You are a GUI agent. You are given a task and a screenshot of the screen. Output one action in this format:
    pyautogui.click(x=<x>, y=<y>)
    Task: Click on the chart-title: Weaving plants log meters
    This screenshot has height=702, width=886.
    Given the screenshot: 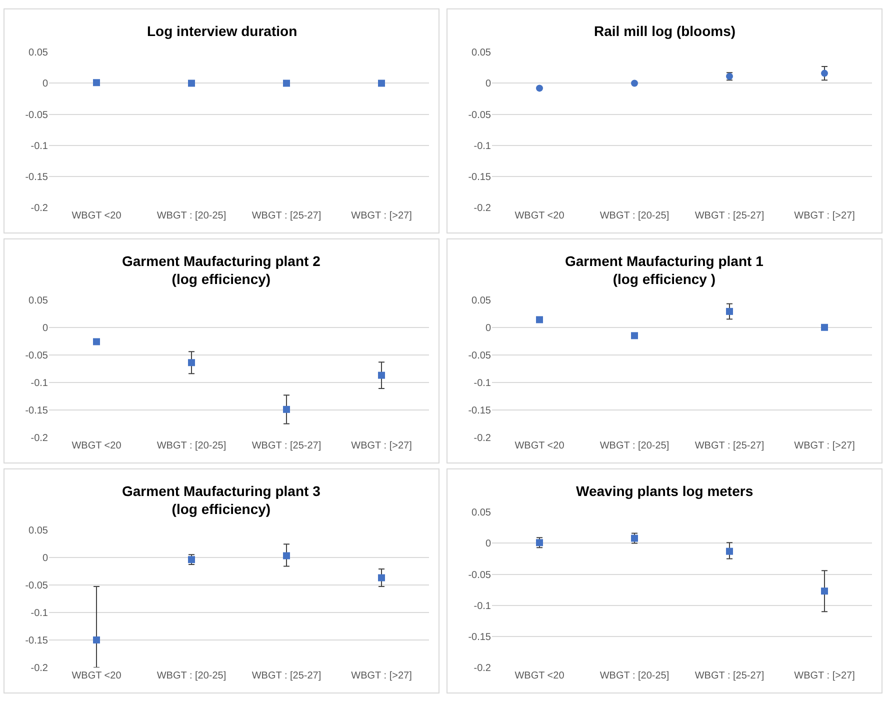 What is the action you would take?
    pyautogui.click(x=665, y=491)
    